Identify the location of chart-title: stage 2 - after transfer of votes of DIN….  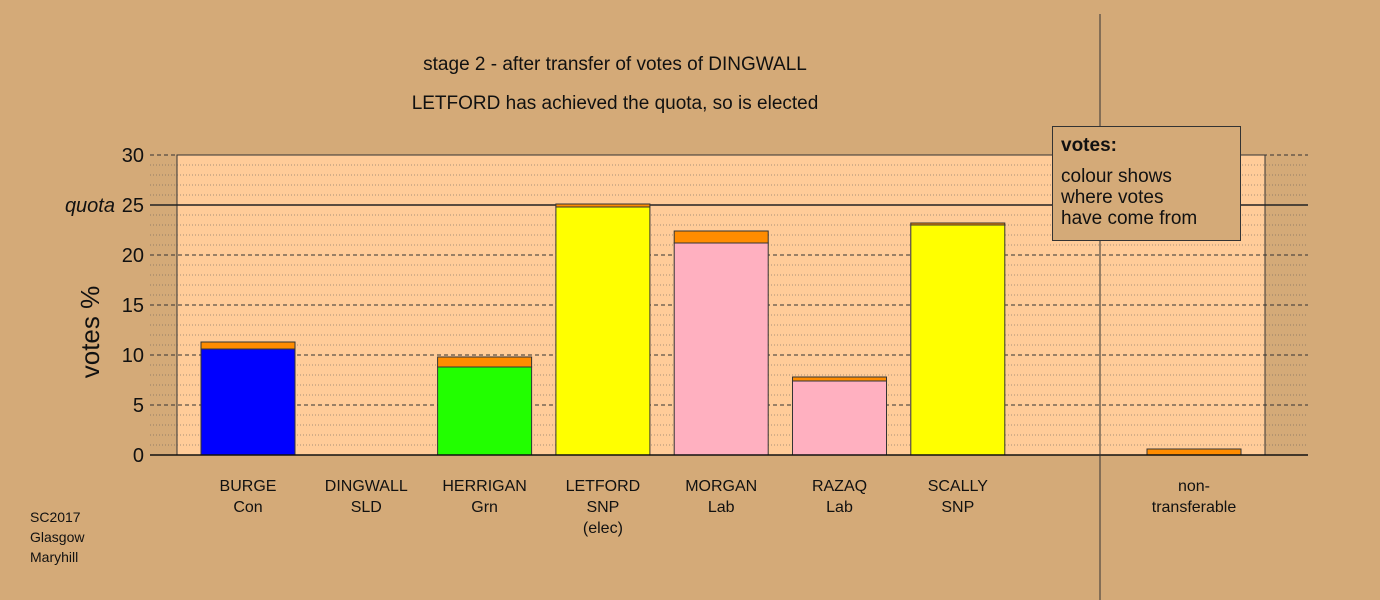
(615, 64).